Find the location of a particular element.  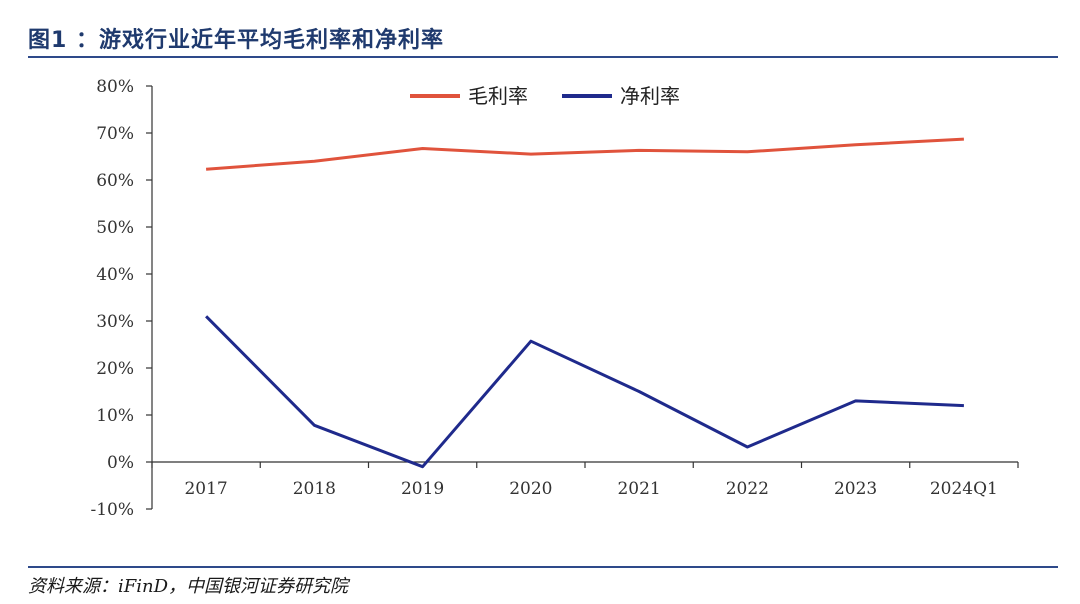

y-tick-label: 60% is located at coordinates (115, 181).